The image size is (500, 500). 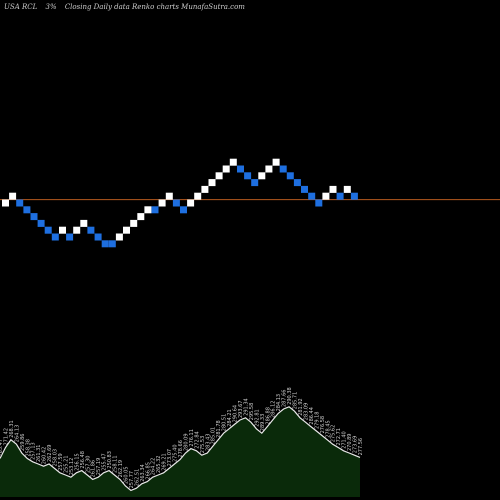 What do you see at coordinates (56, 458) in the screenshot?
I see `price-label: 258.03` at bounding box center [56, 458].